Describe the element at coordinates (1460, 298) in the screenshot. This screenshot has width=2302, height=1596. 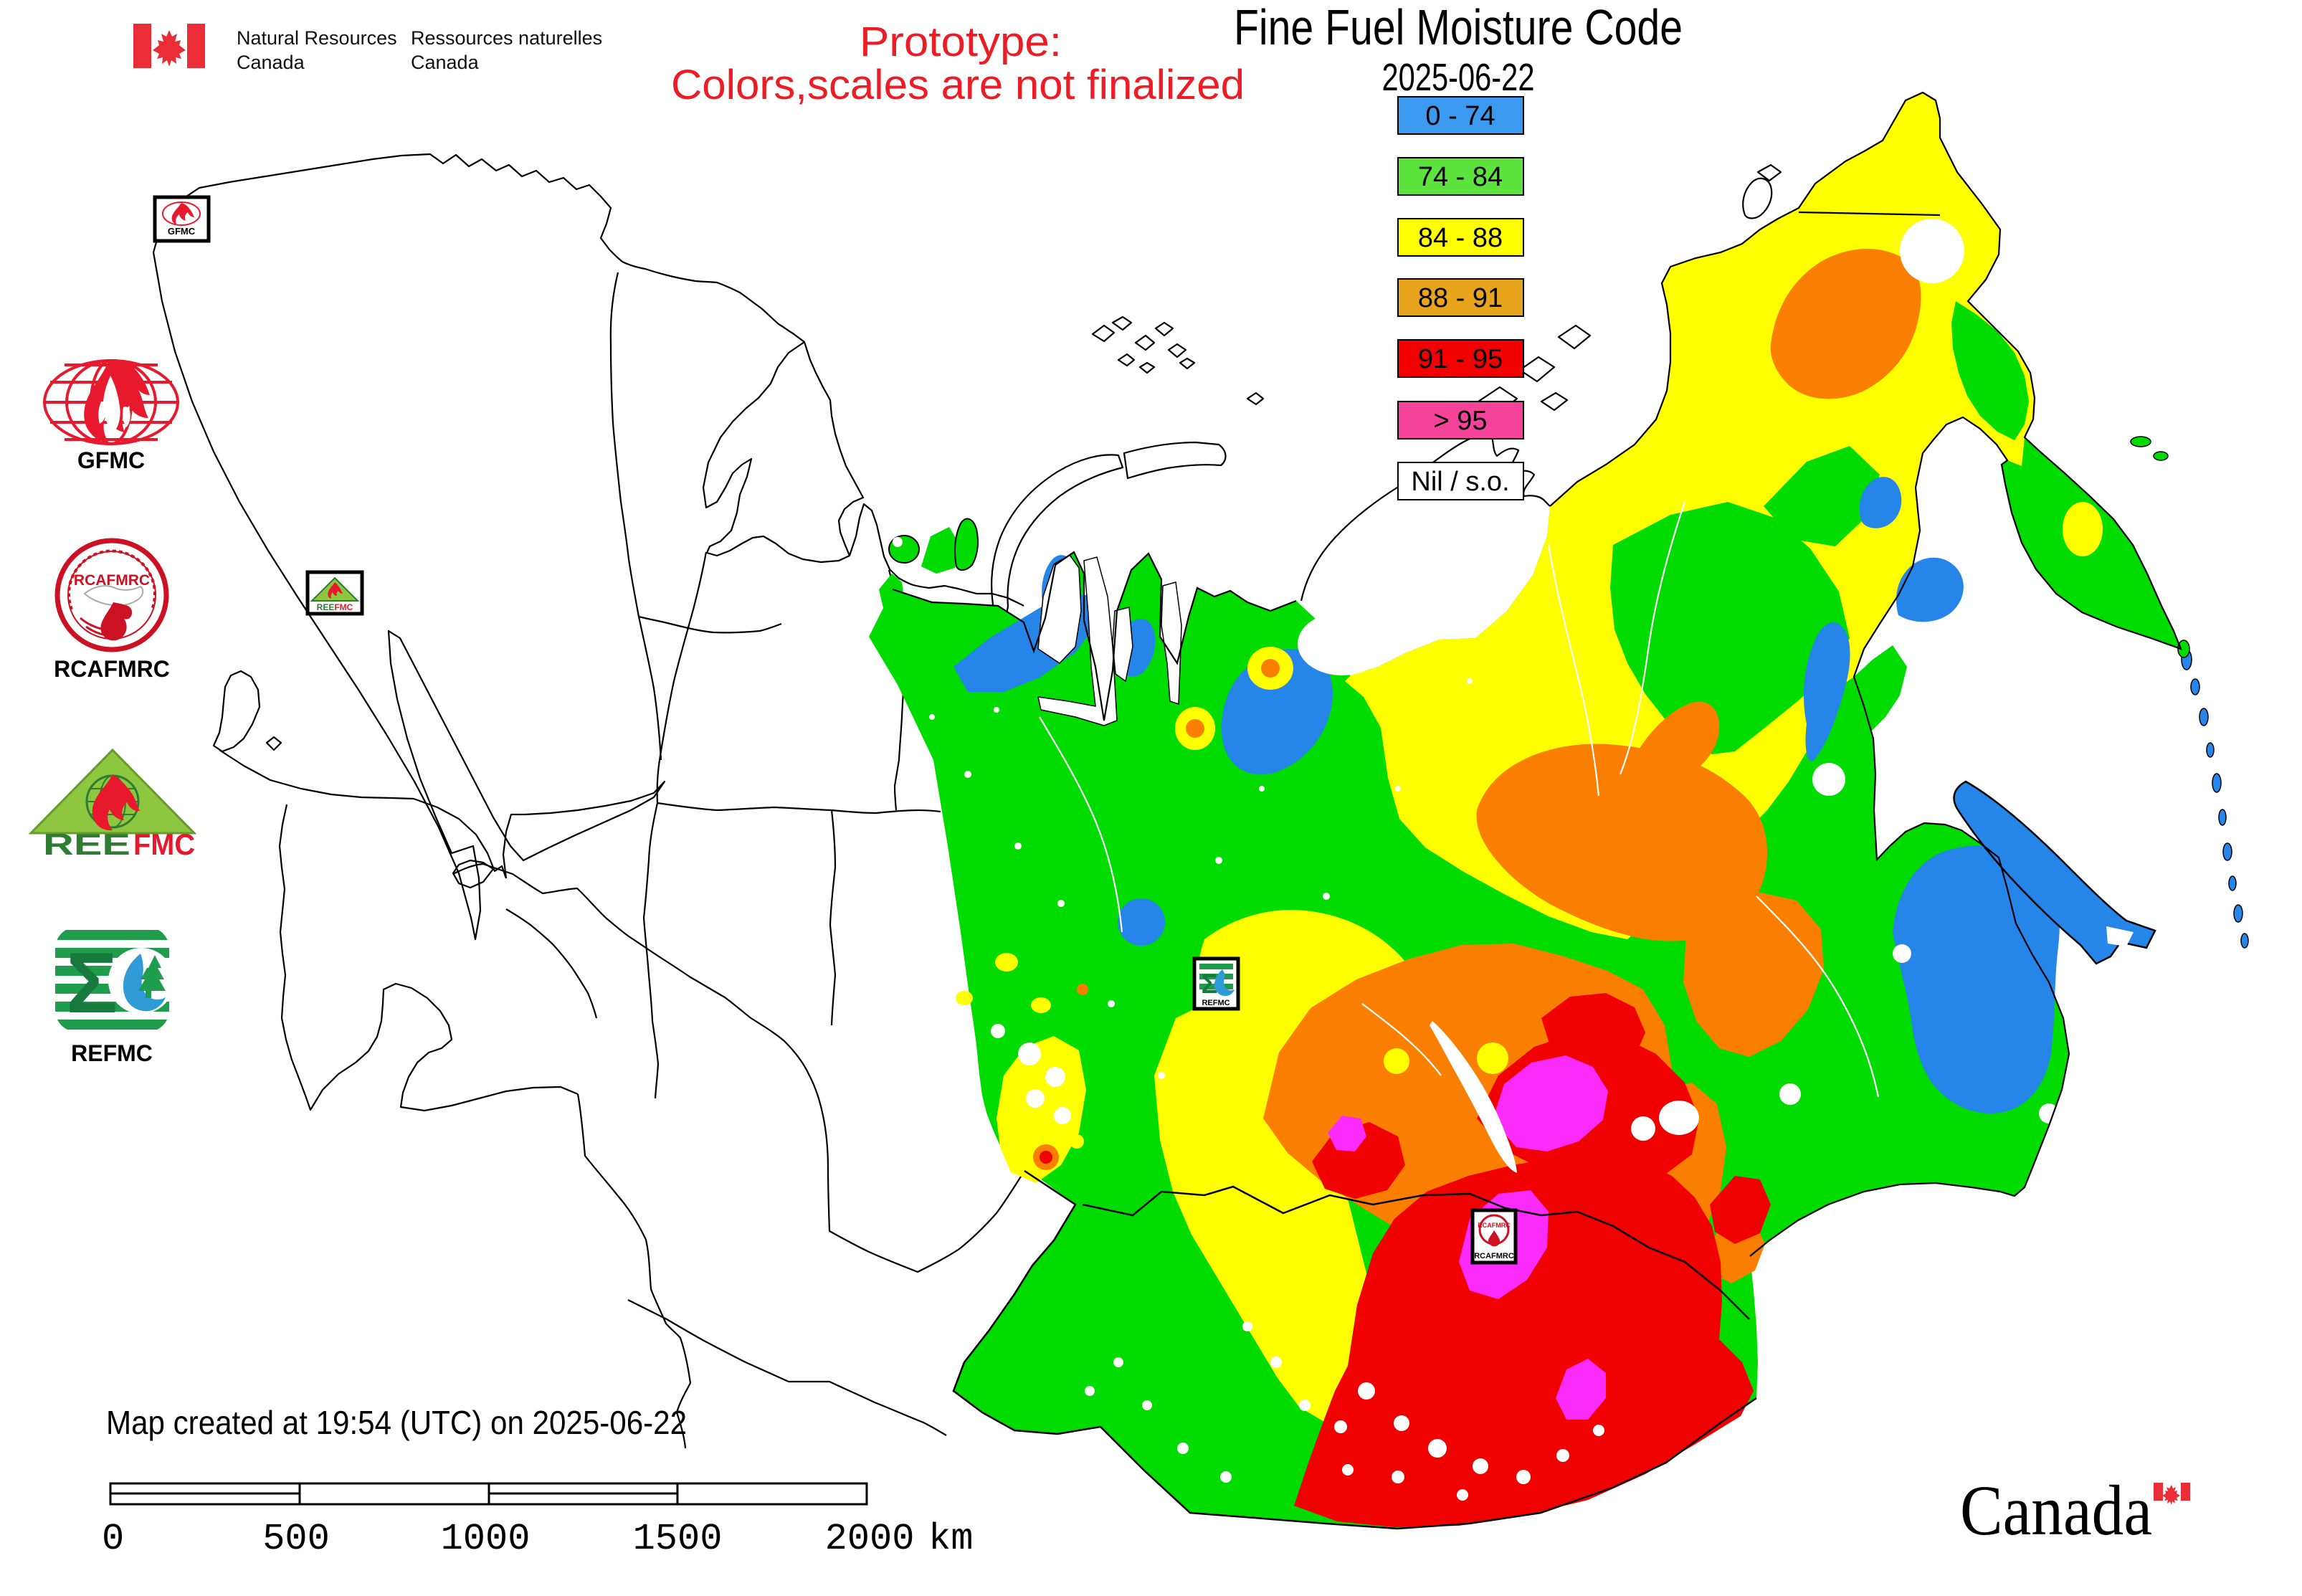
I see `svg-text: 88 - 91` at that location.